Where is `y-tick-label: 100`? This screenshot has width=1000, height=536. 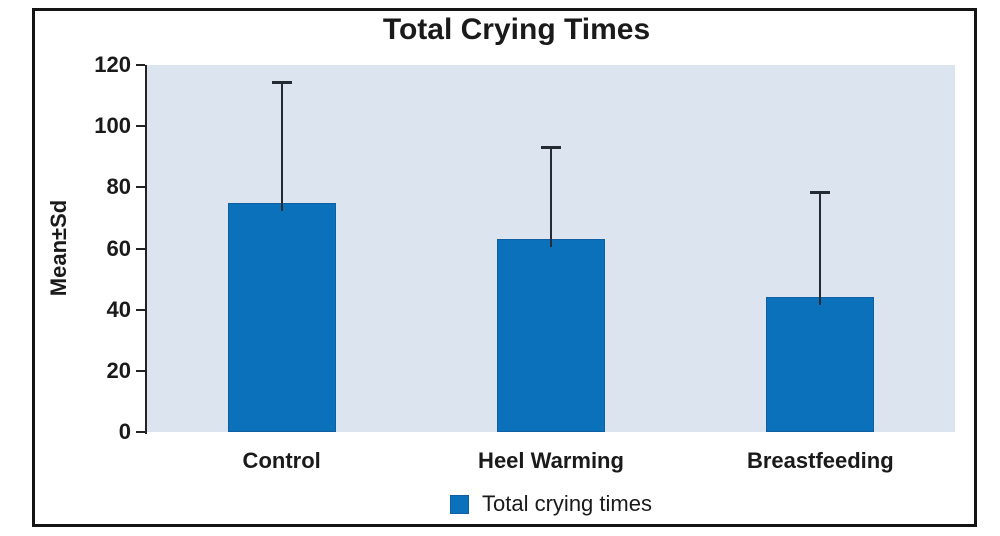
y-tick-label: 100 is located at coordinates (112, 126).